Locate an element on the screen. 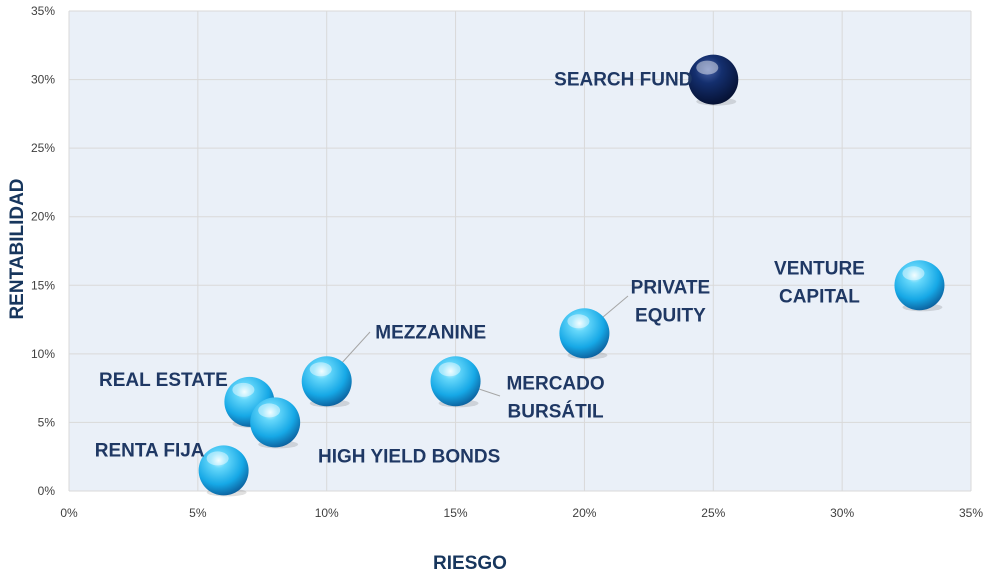 This screenshot has height=577, width=993. x-tick-label: 25% is located at coordinates (713, 513).